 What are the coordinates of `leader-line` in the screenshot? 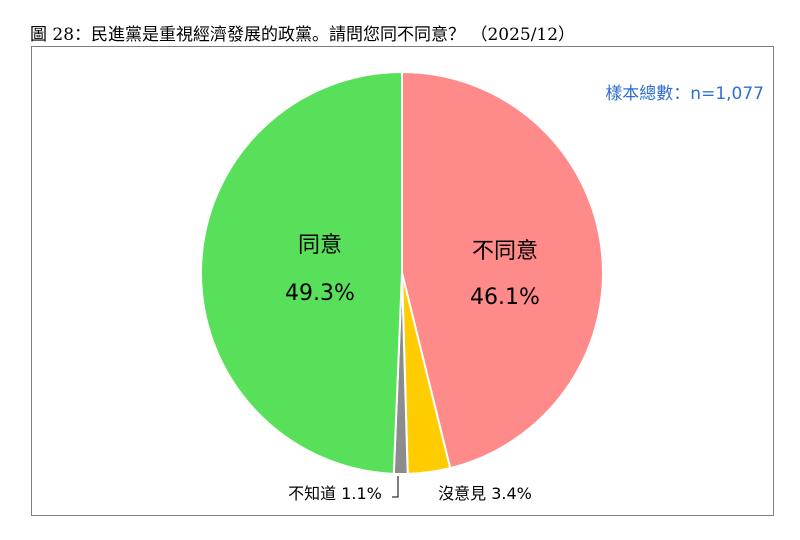 It's located at (395, 487).